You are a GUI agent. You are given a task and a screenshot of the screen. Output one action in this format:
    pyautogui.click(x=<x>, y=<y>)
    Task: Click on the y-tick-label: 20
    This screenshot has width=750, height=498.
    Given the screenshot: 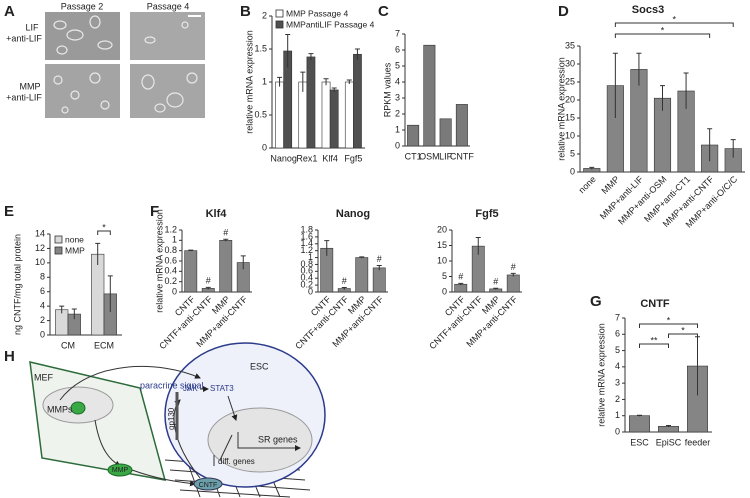 What is the action you would take?
    pyautogui.click(x=570, y=99)
    